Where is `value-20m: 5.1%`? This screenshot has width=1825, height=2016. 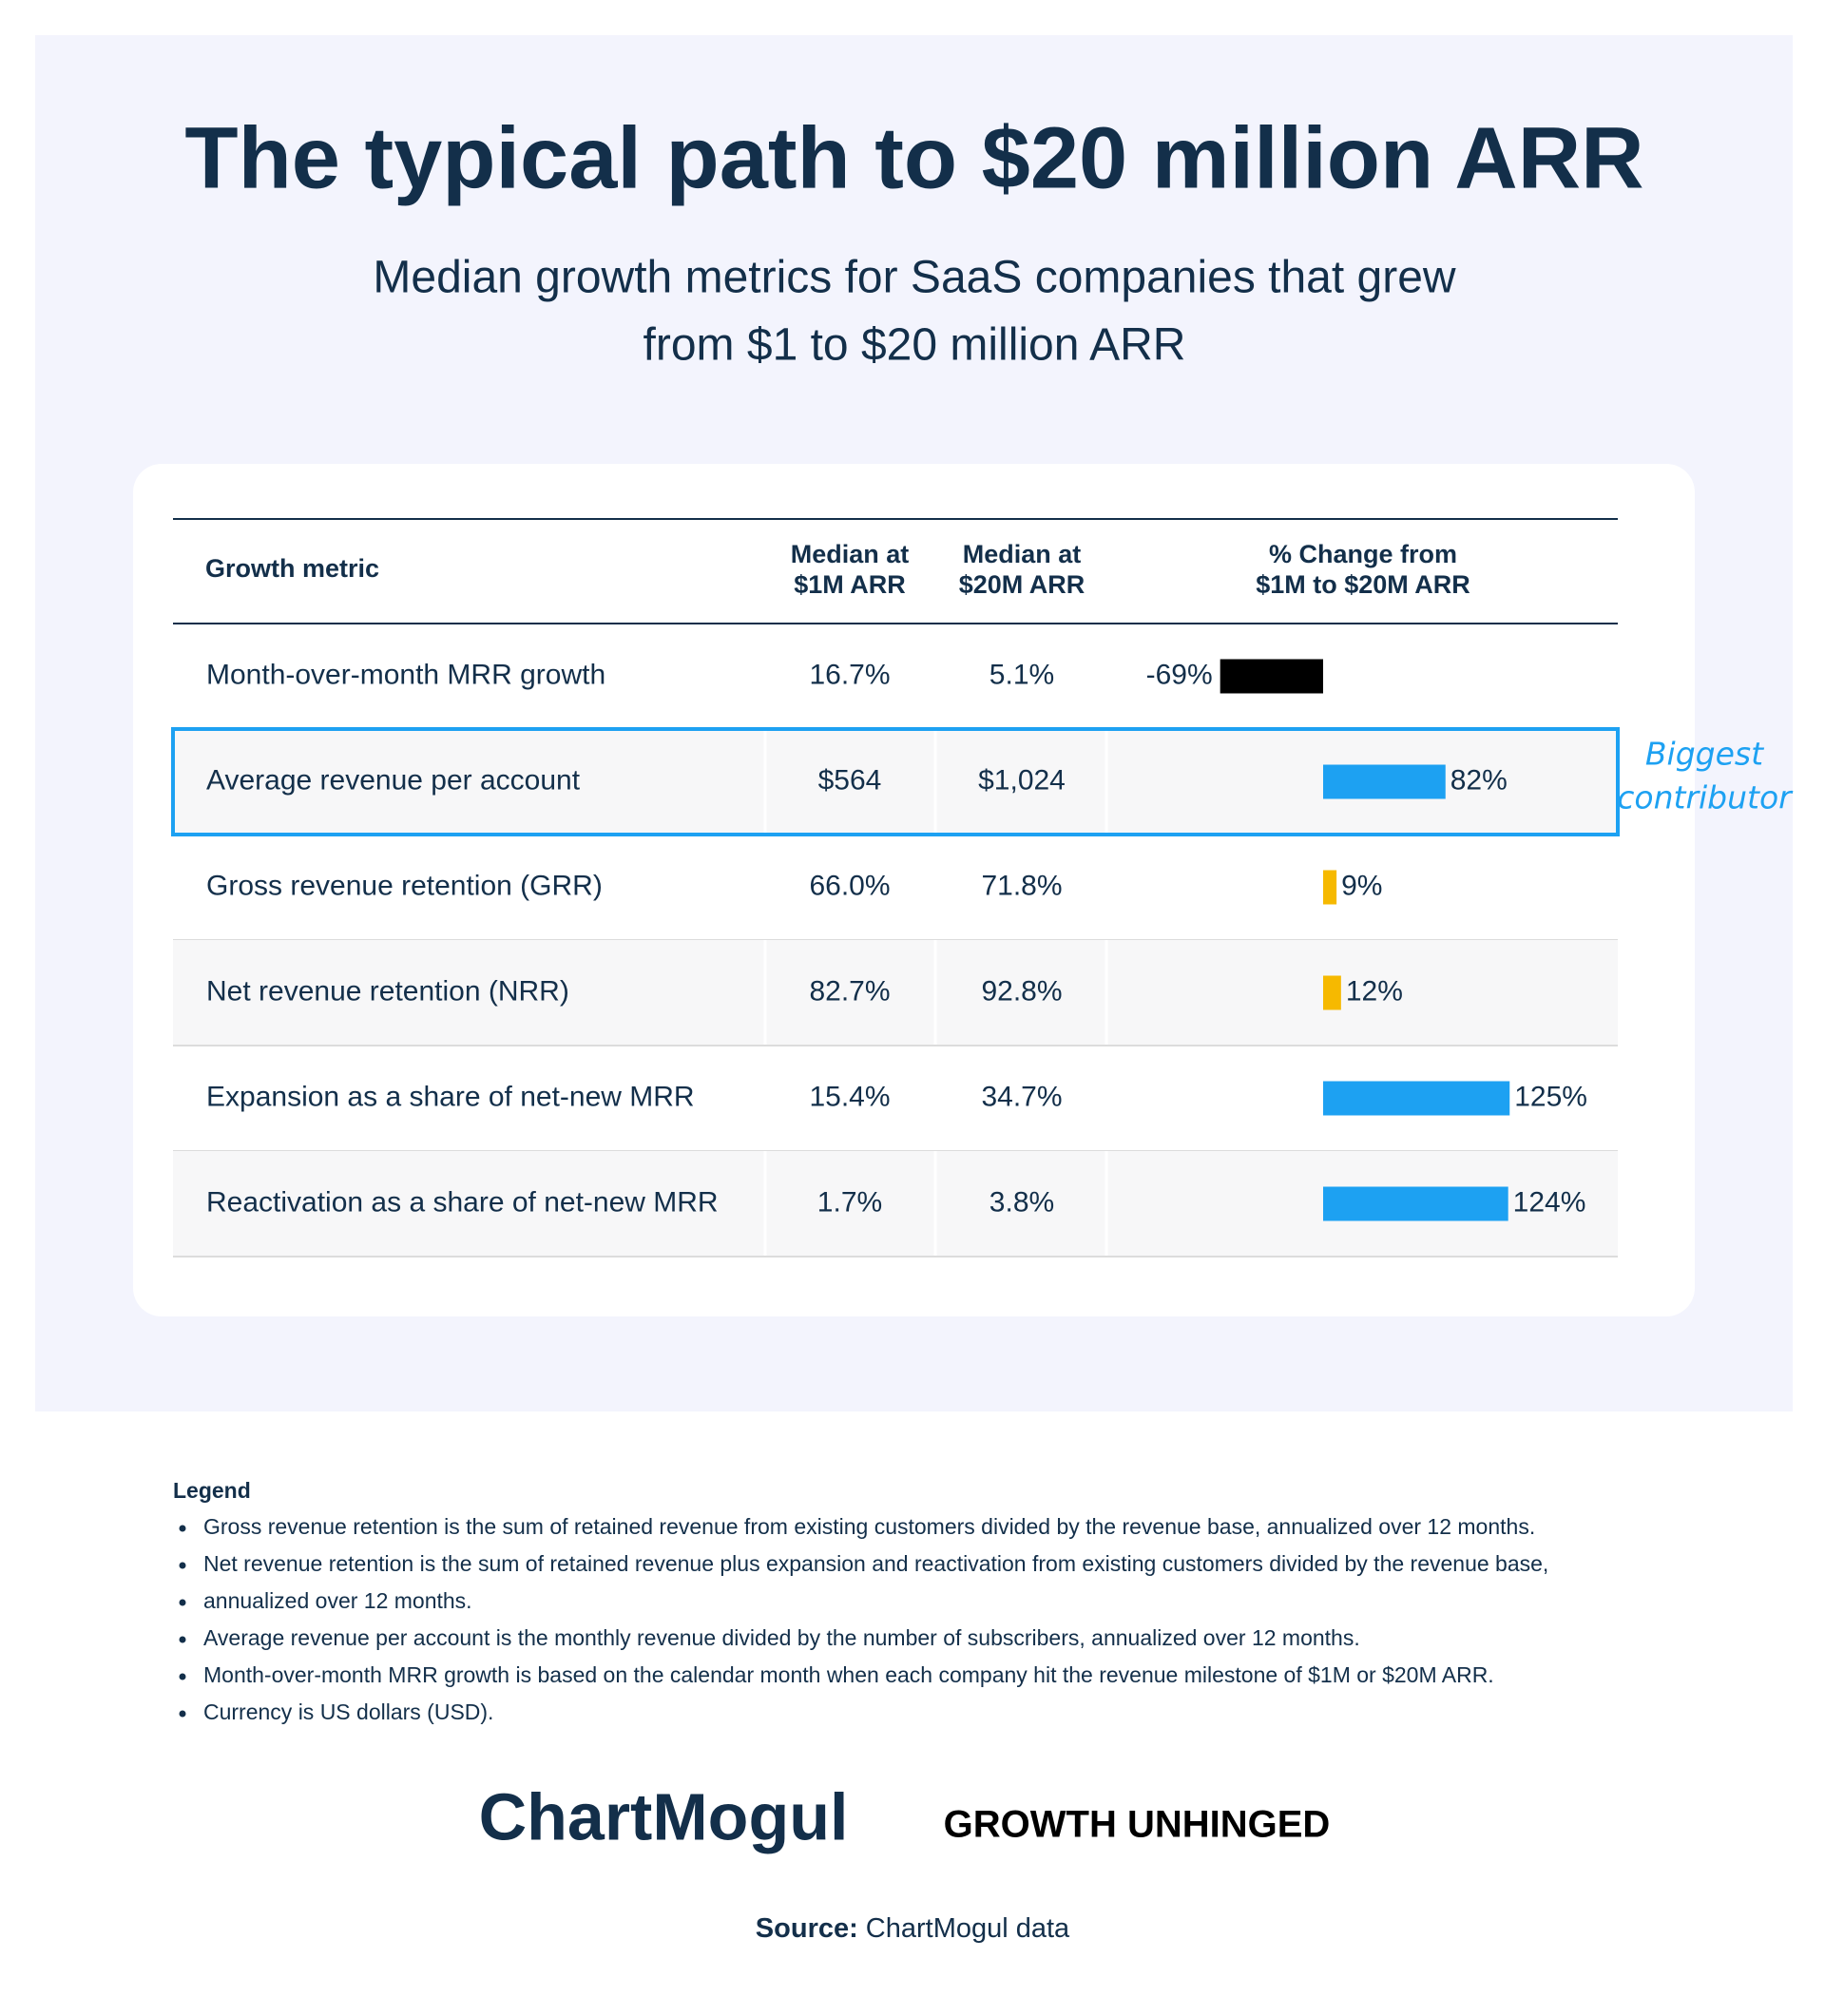
value-20m: 5.1% is located at coordinates (1021, 674).